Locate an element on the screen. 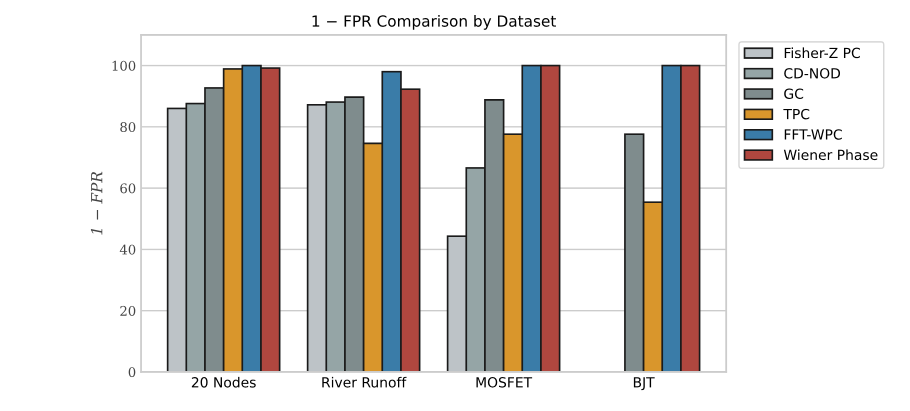  y-tick-label: 80 is located at coordinates (128, 127).